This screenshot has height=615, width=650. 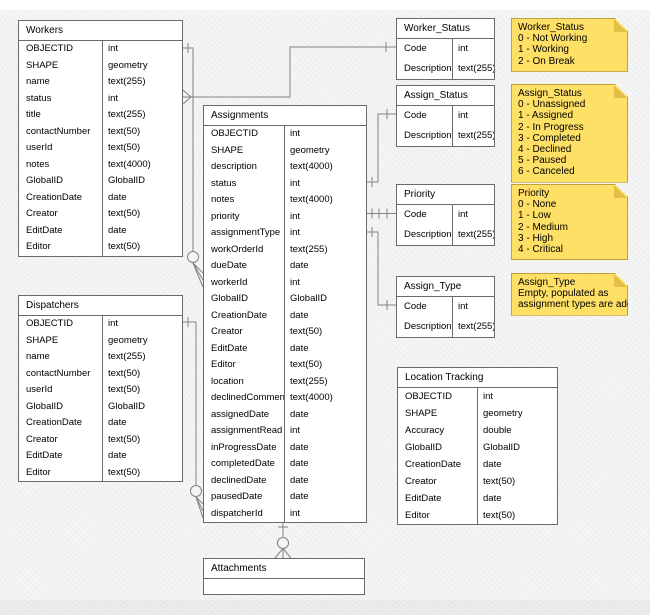 What do you see at coordinates (325, 5) in the screenshot?
I see `page-top-margin` at bounding box center [325, 5].